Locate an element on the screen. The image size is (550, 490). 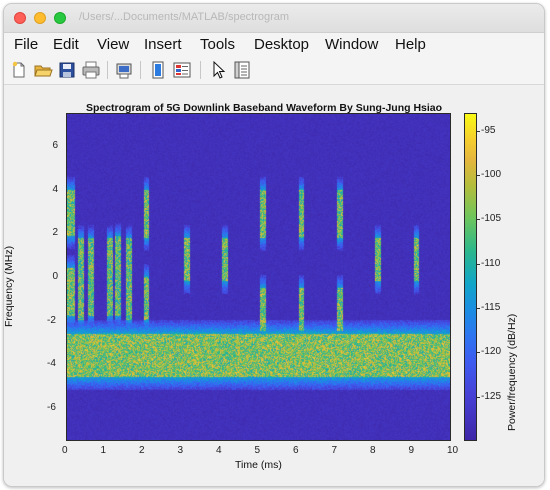
y-axis-label-text: Frequency (MHz) is located at coordinates (9, 286).